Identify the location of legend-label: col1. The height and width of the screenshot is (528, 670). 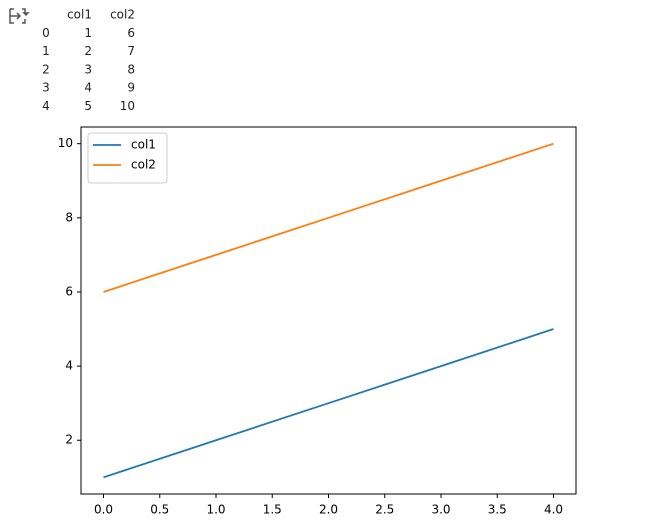
(143, 145).